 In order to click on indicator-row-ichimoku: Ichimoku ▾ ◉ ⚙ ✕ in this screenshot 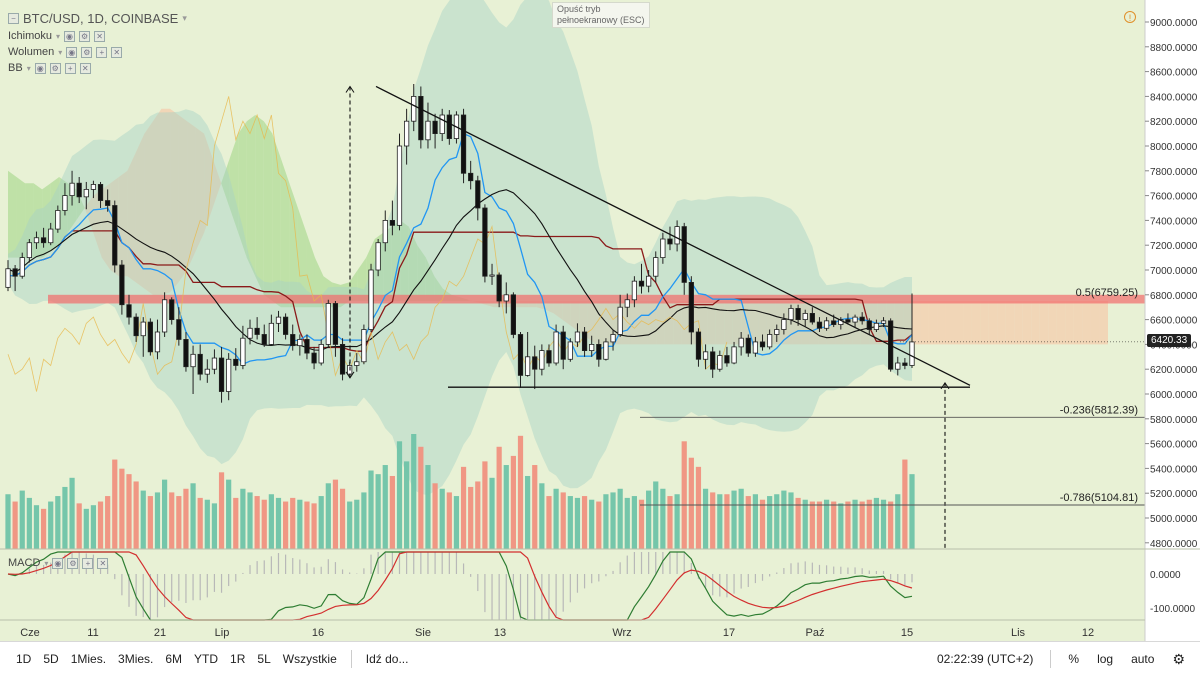, I will do `click(65, 36)`.